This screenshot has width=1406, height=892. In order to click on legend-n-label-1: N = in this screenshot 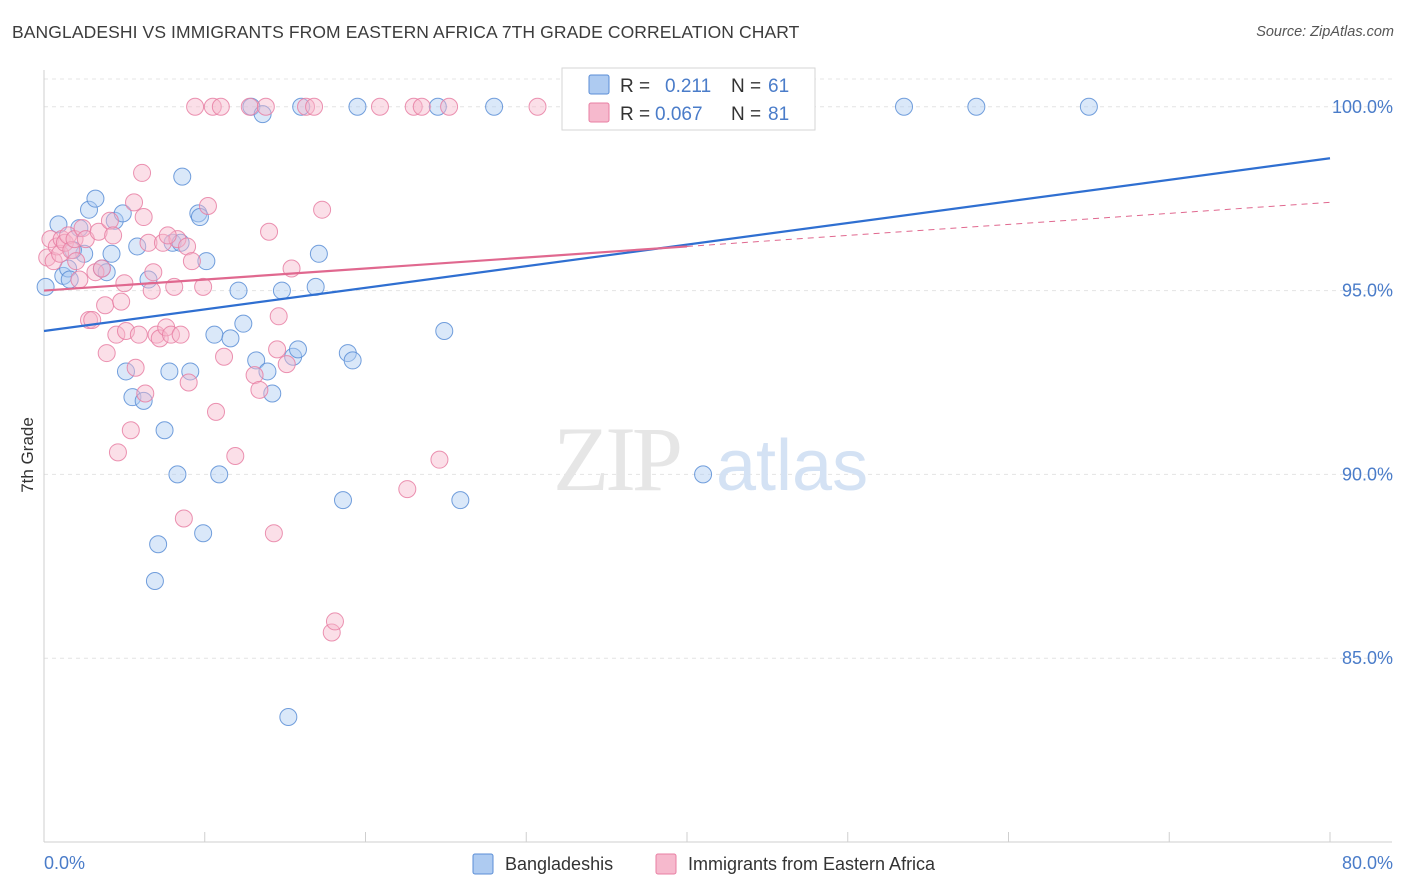, I will do `click(746, 86)`.